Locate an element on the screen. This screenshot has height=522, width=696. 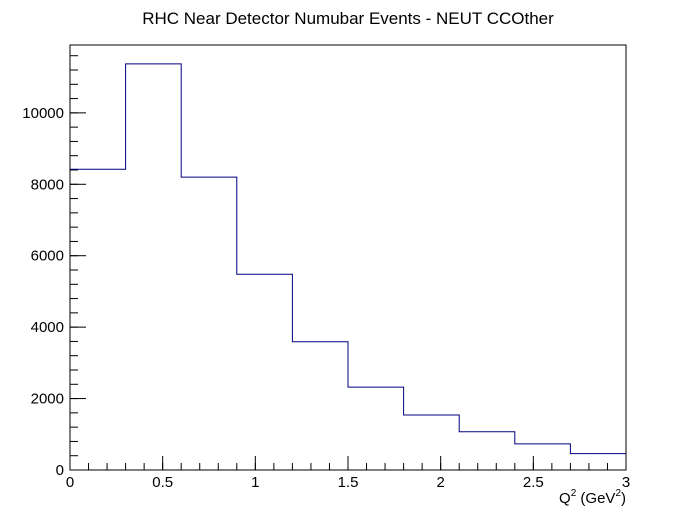
x-axis-label-base: Q is located at coordinates (565, 498).